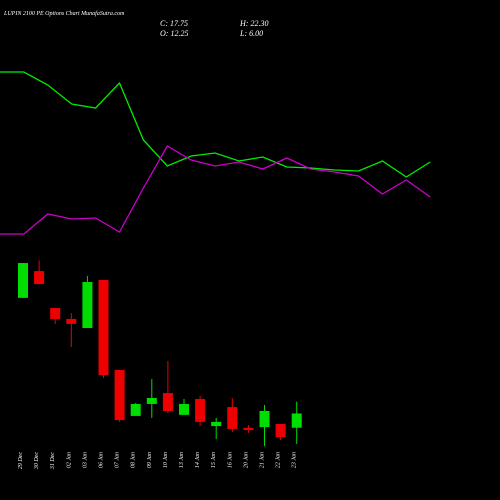 This screenshot has width=500, height=500. What do you see at coordinates (230, 460) in the screenshot?
I see `x-tick-label: 16 Jan` at bounding box center [230, 460].